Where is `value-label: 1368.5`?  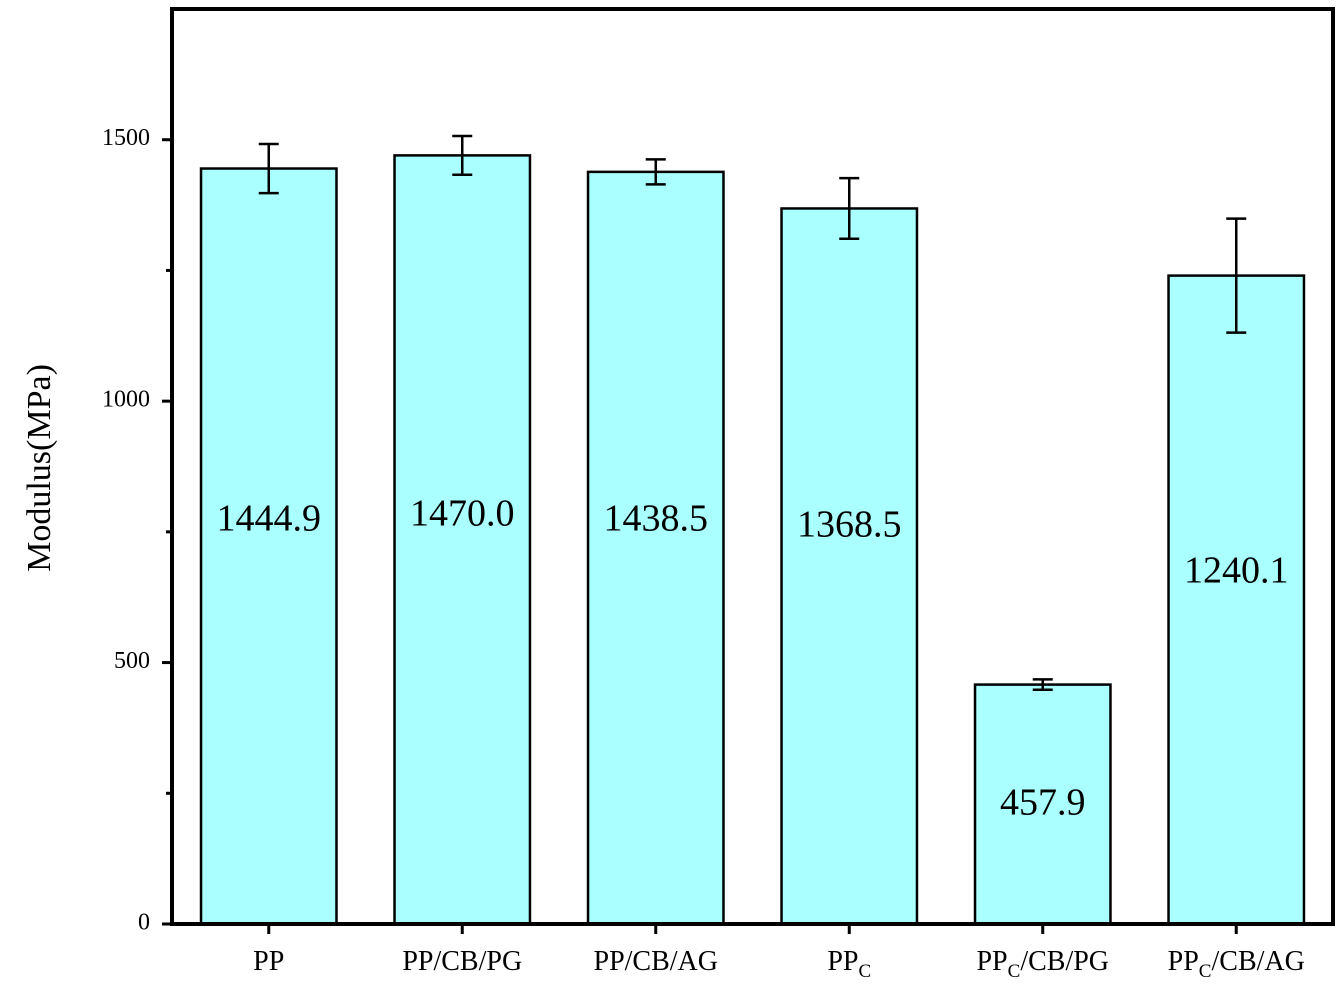
value-label: 1368.5 is located at coordinates (849, 525).